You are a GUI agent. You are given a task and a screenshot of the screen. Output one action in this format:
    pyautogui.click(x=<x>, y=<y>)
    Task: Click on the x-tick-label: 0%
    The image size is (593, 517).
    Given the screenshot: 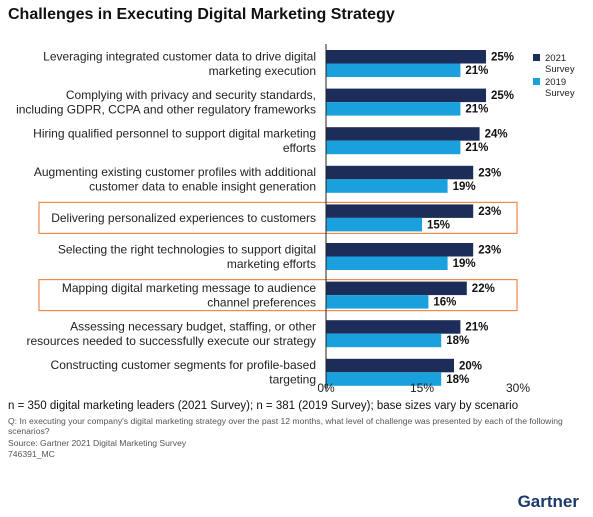 What is the action you would take?
    pyautogui.click(x=326, y=388)
    